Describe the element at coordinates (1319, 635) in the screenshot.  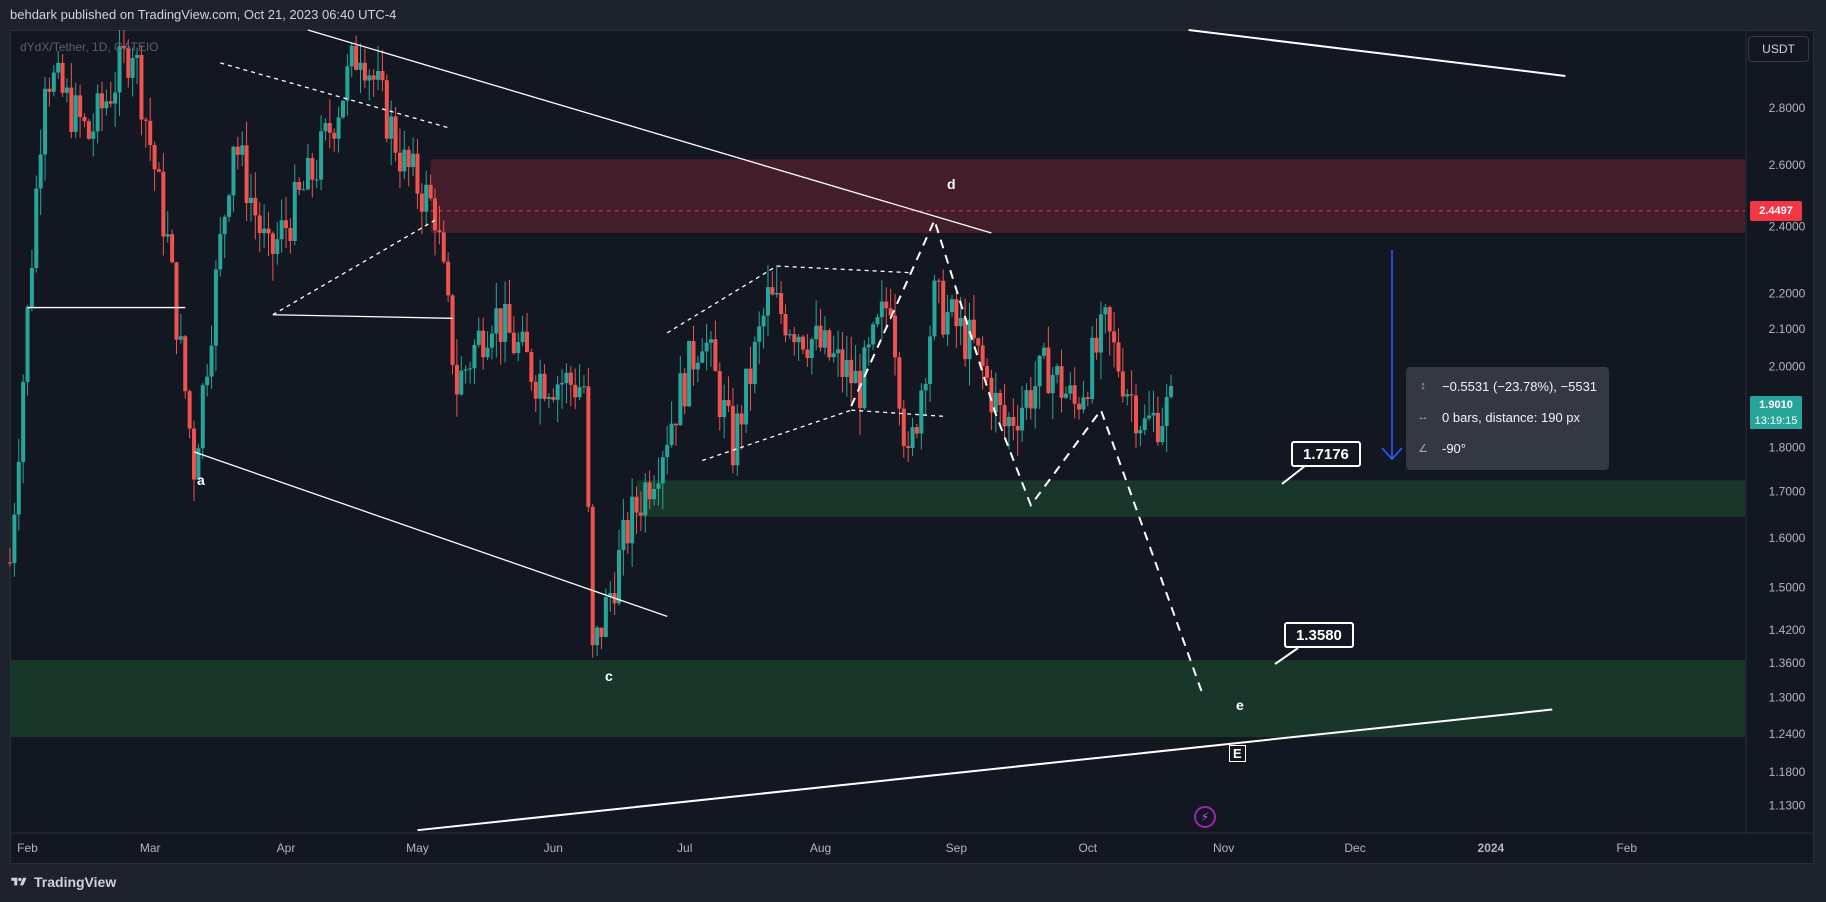
I see `target-callout-2: 1.3580` at that location.